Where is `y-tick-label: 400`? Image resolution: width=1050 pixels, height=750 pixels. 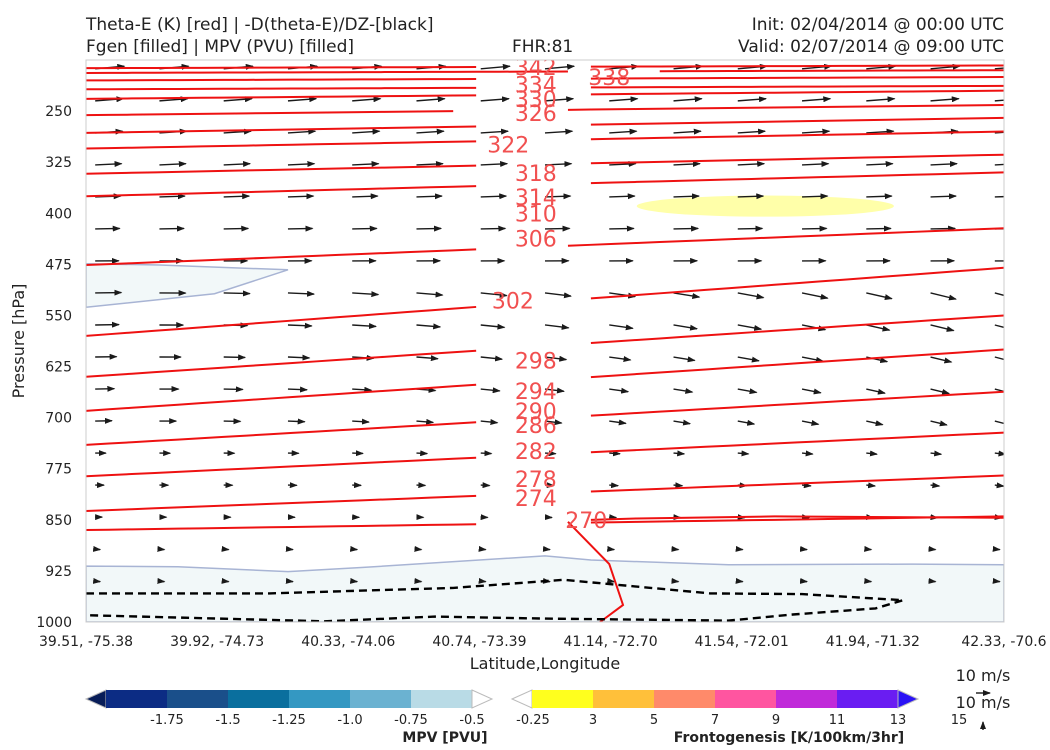
y-tick-label: 400 is located at coordinates (58, 214).